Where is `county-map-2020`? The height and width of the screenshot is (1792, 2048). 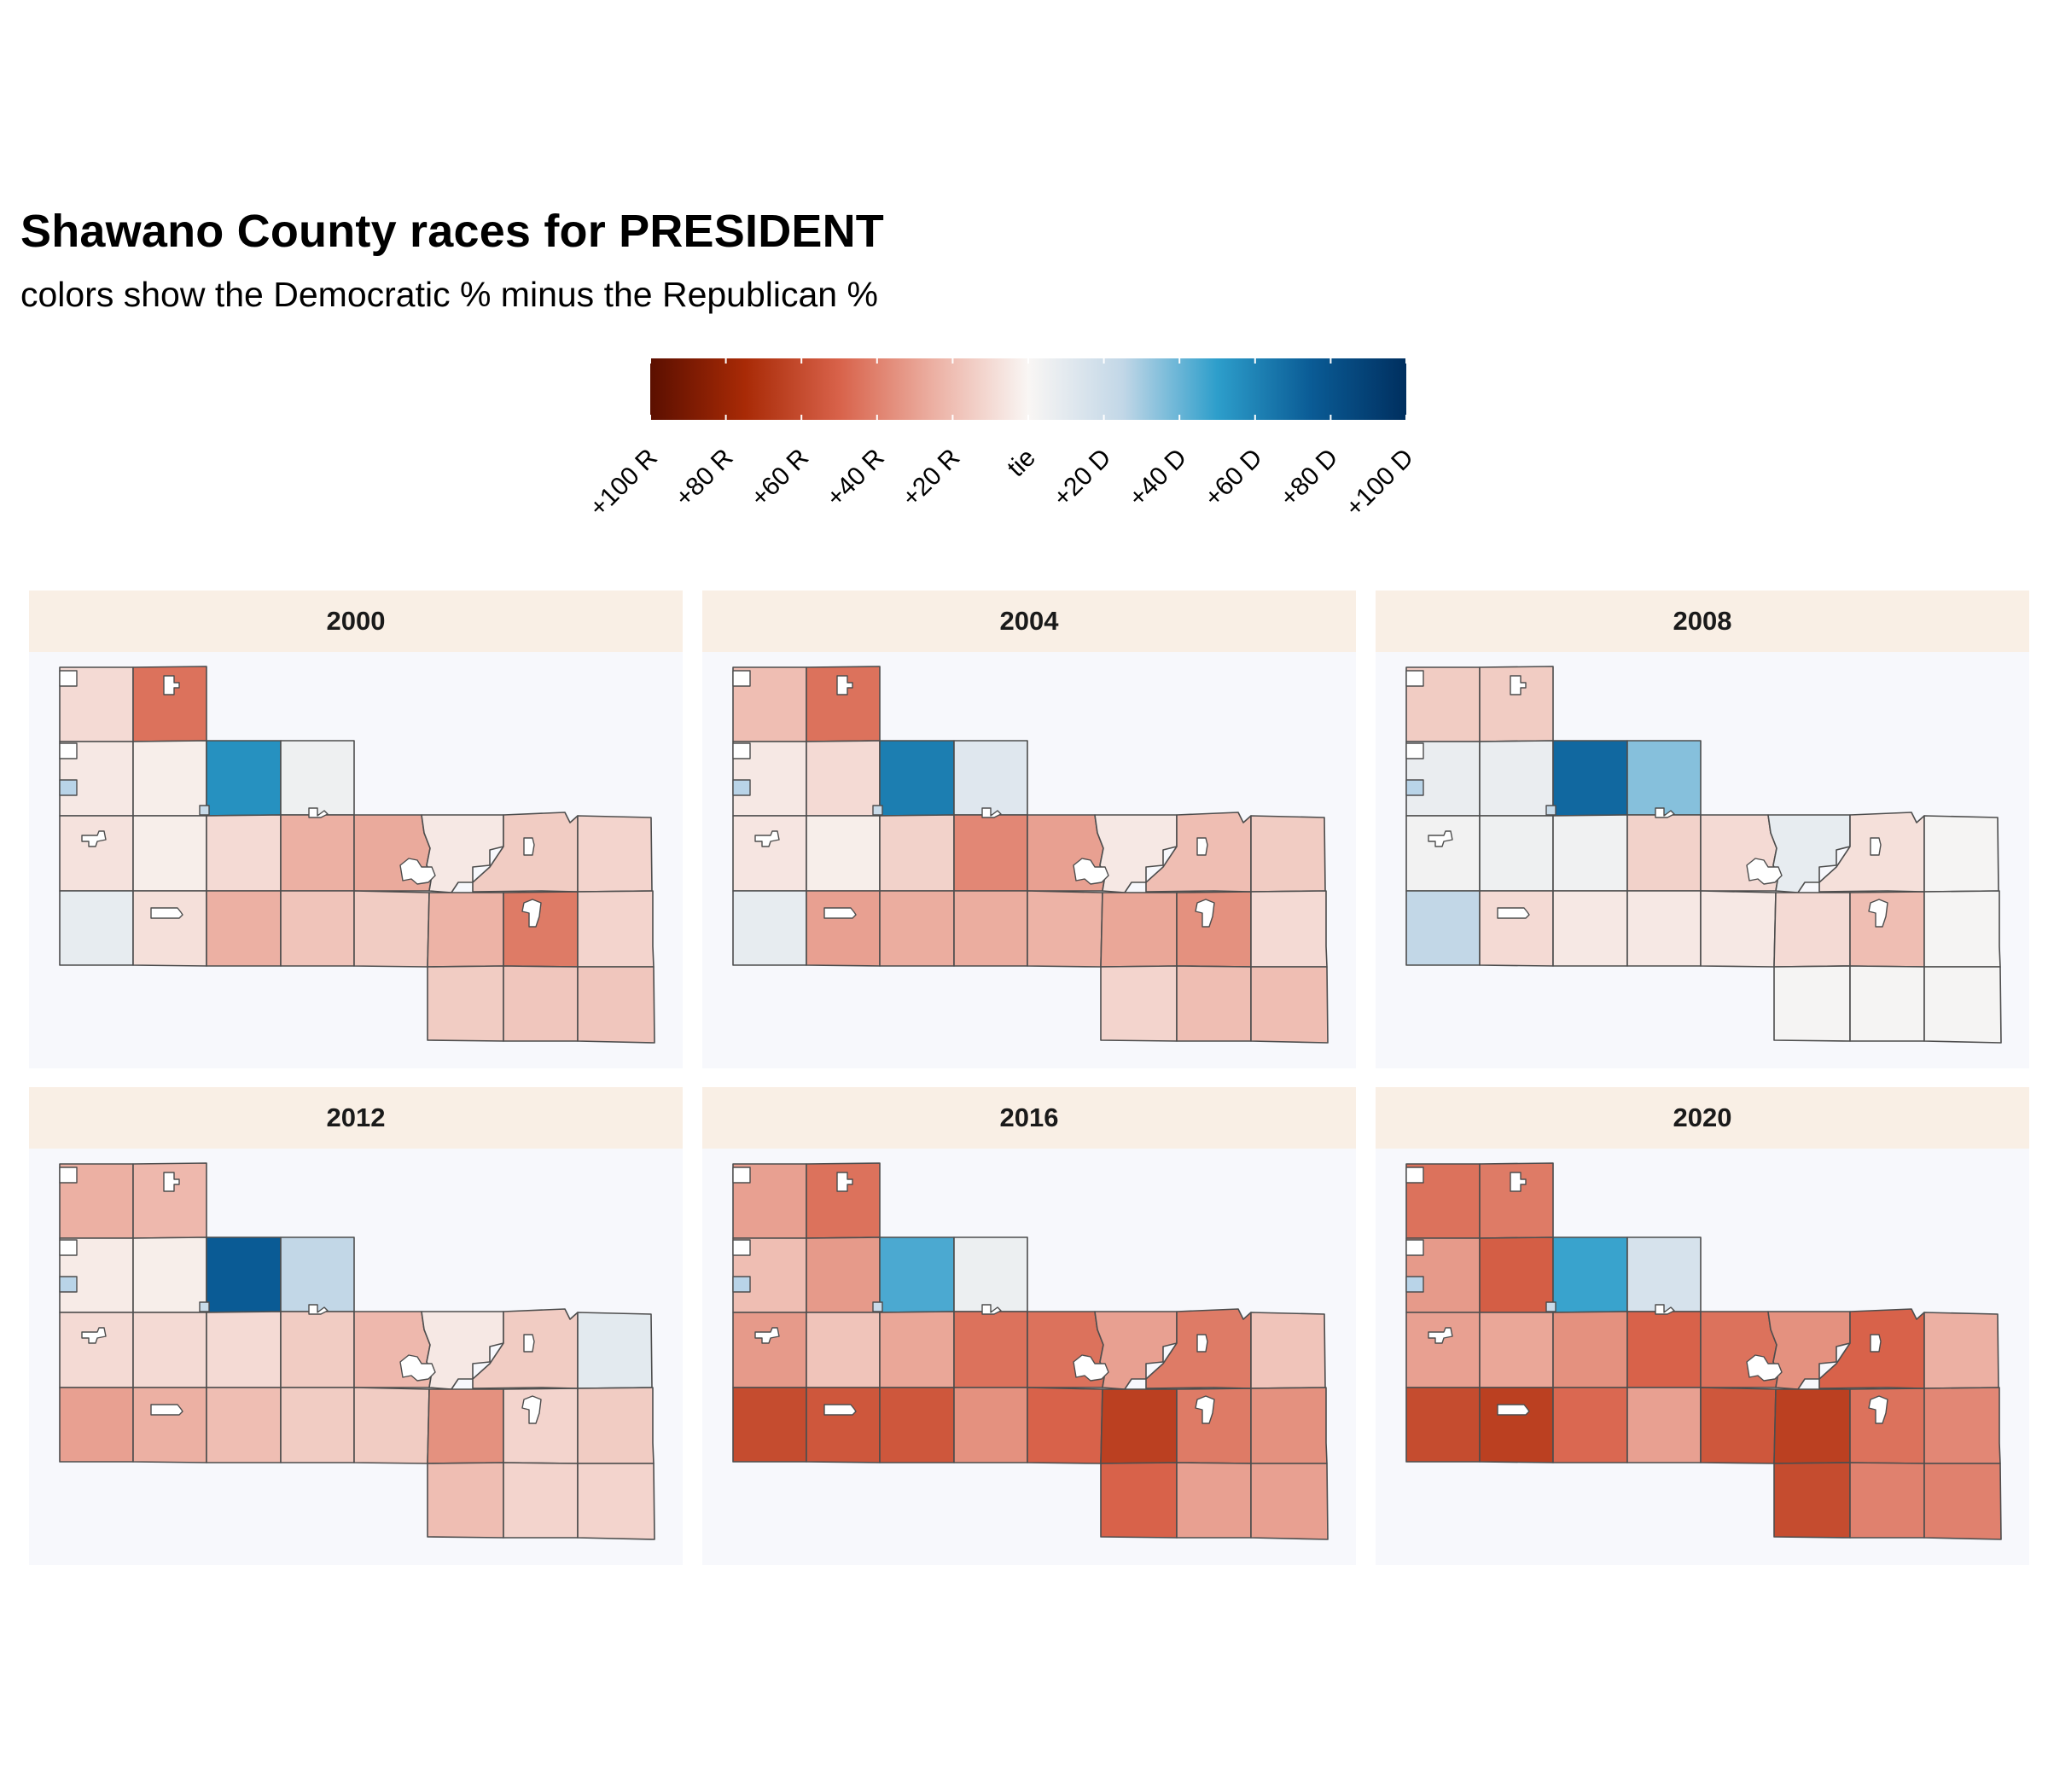 county-map-2020 is located at coordinates (1703, 1351).